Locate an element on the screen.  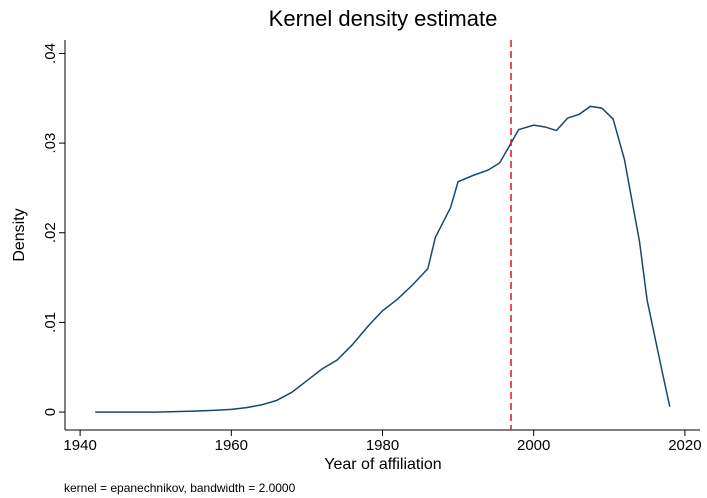
y-tick-label: .02 is located at coordinates (50, 232).